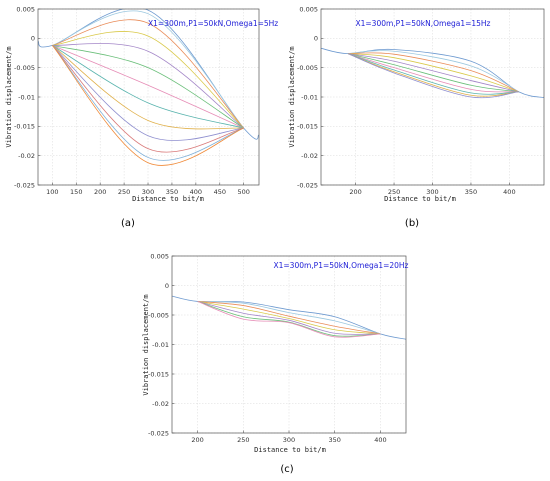  I want to click on panel-label: (a), so click(128, 223).